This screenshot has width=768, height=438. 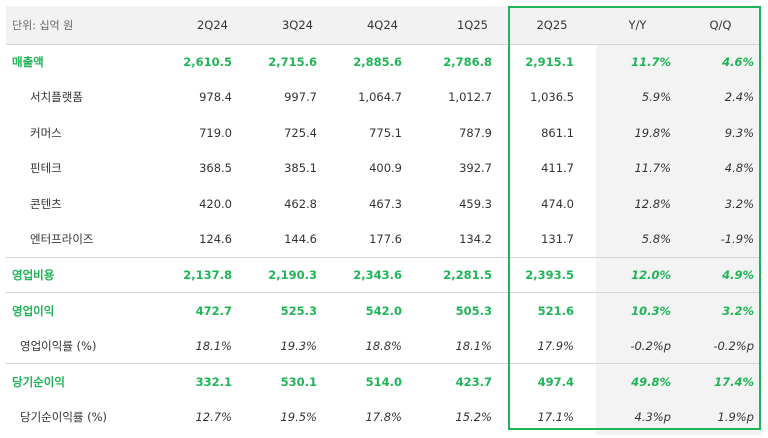 I want to click on yy-change-cell: 5.8%, so click(x=637, y=239).